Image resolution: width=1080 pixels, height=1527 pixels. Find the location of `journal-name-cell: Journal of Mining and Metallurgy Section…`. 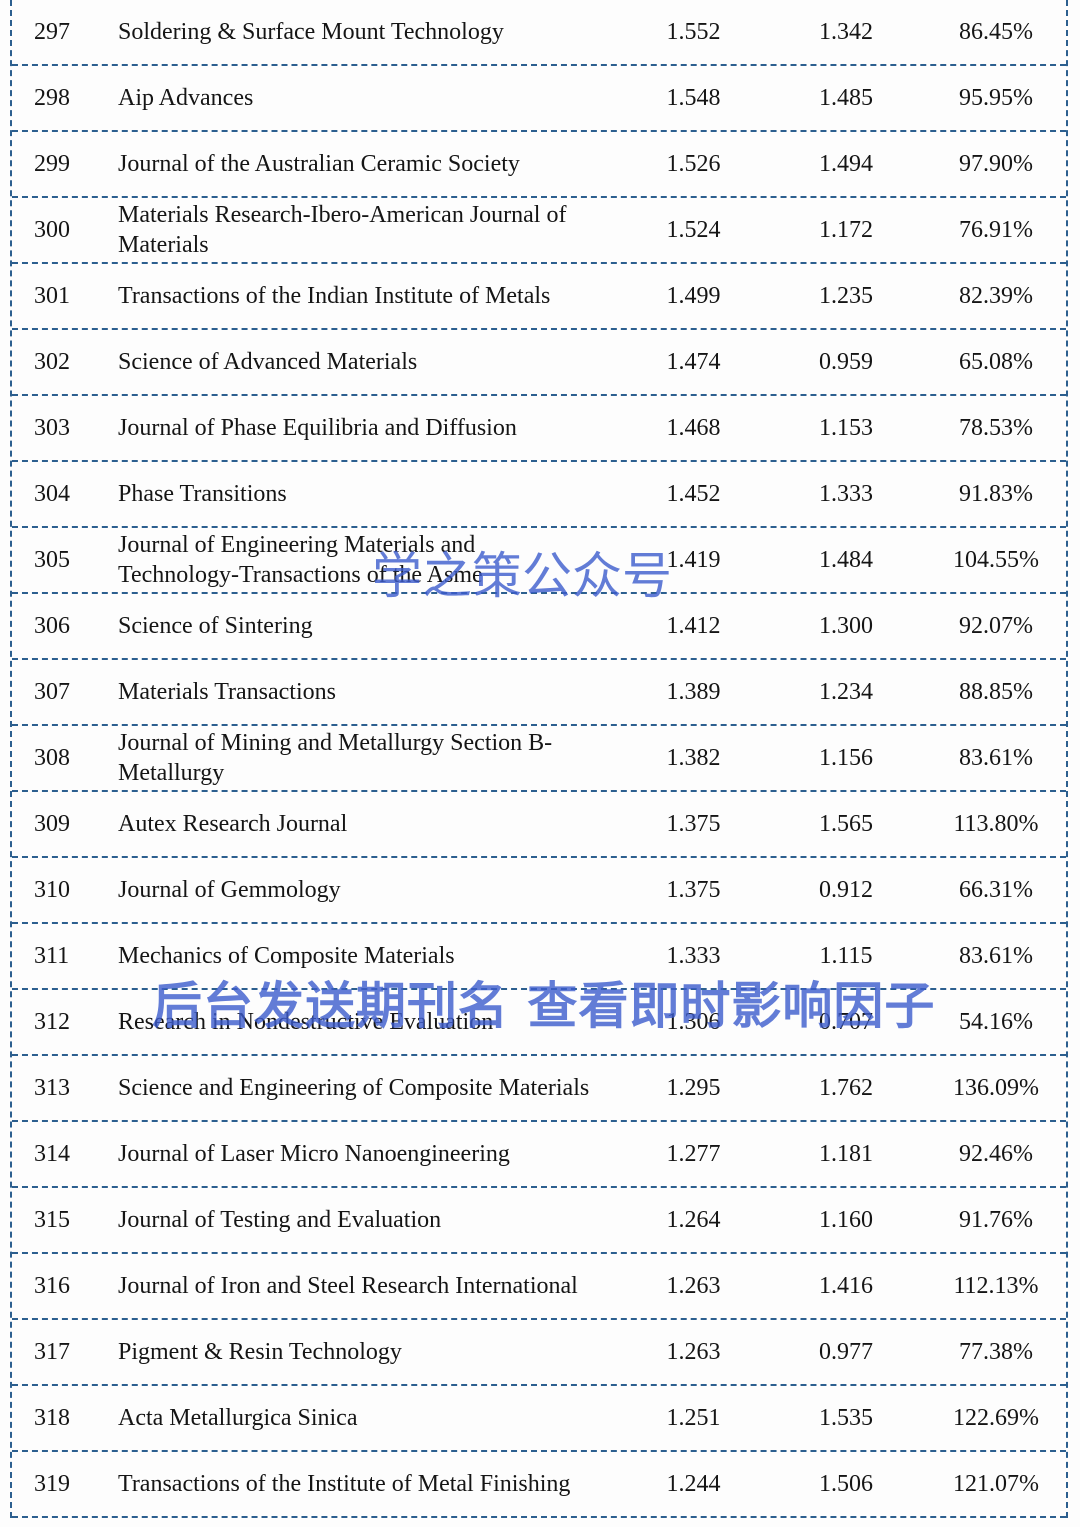

journal-name-cell: Journal of Mining and Metallurgy Section… is located at coordinates (335, 758).